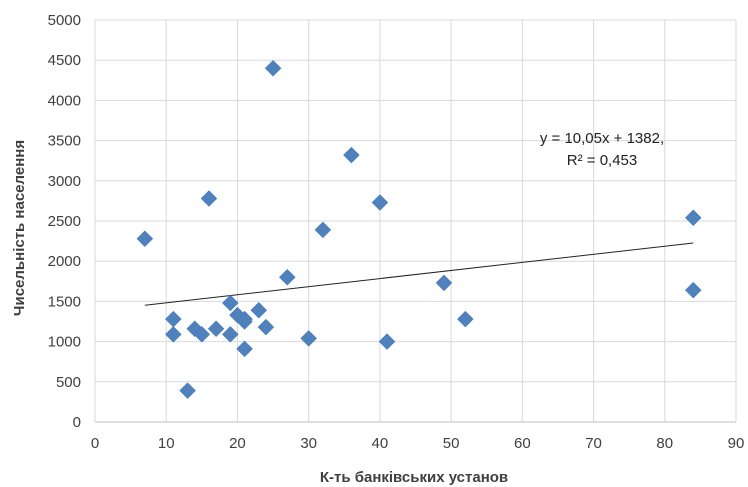  What do you see at coordinates (593, 443) in the screenshot?
I see `x-tick-label: 70` at bounding box center [593, 443].